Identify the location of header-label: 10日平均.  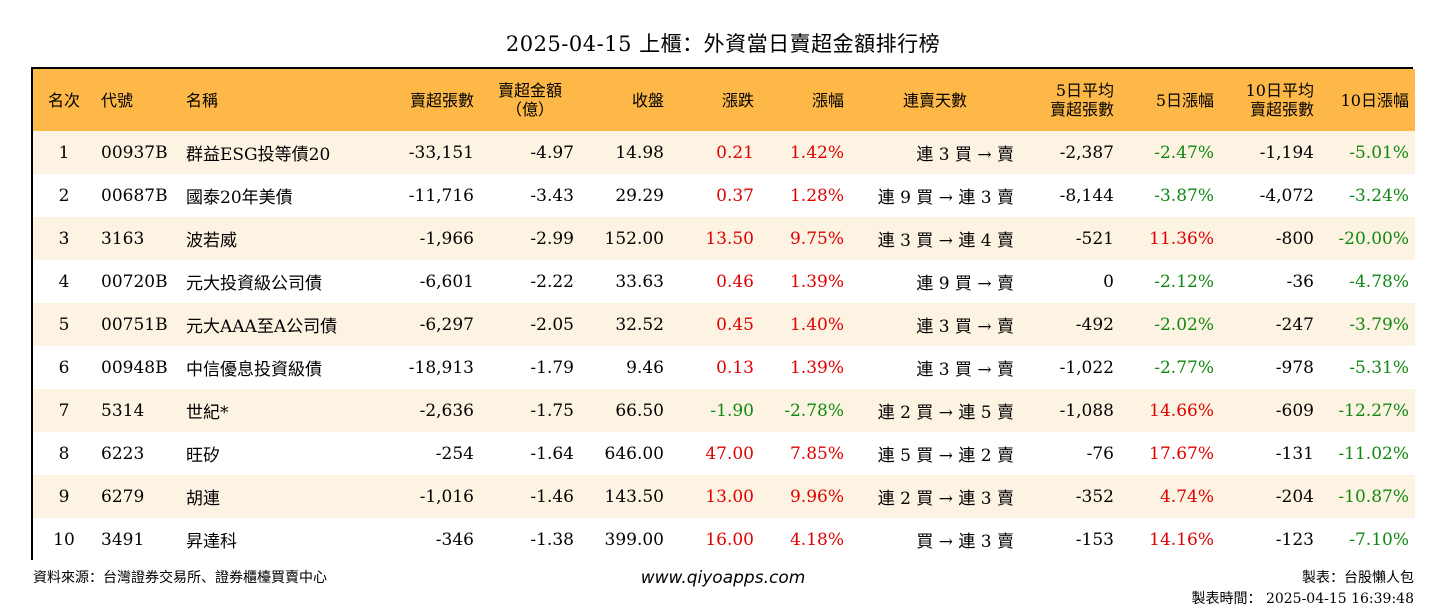
(1279, 90).